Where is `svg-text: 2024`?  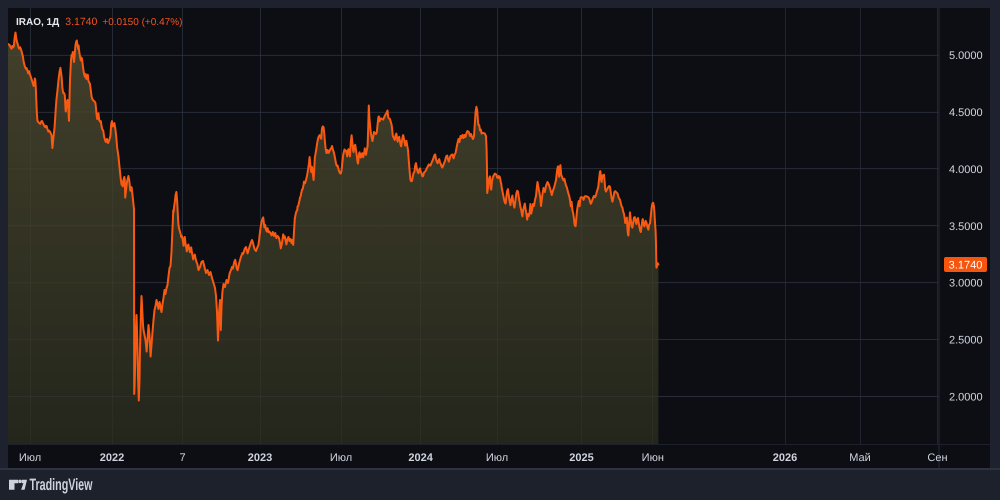
svg-text: 2024 is located at coordinates (420, 458).